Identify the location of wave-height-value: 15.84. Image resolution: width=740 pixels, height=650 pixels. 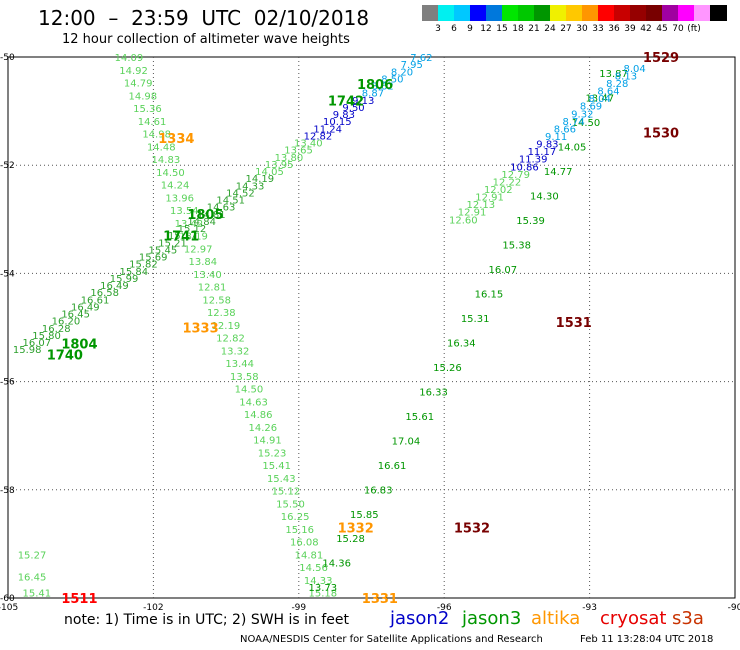
(133, 272).